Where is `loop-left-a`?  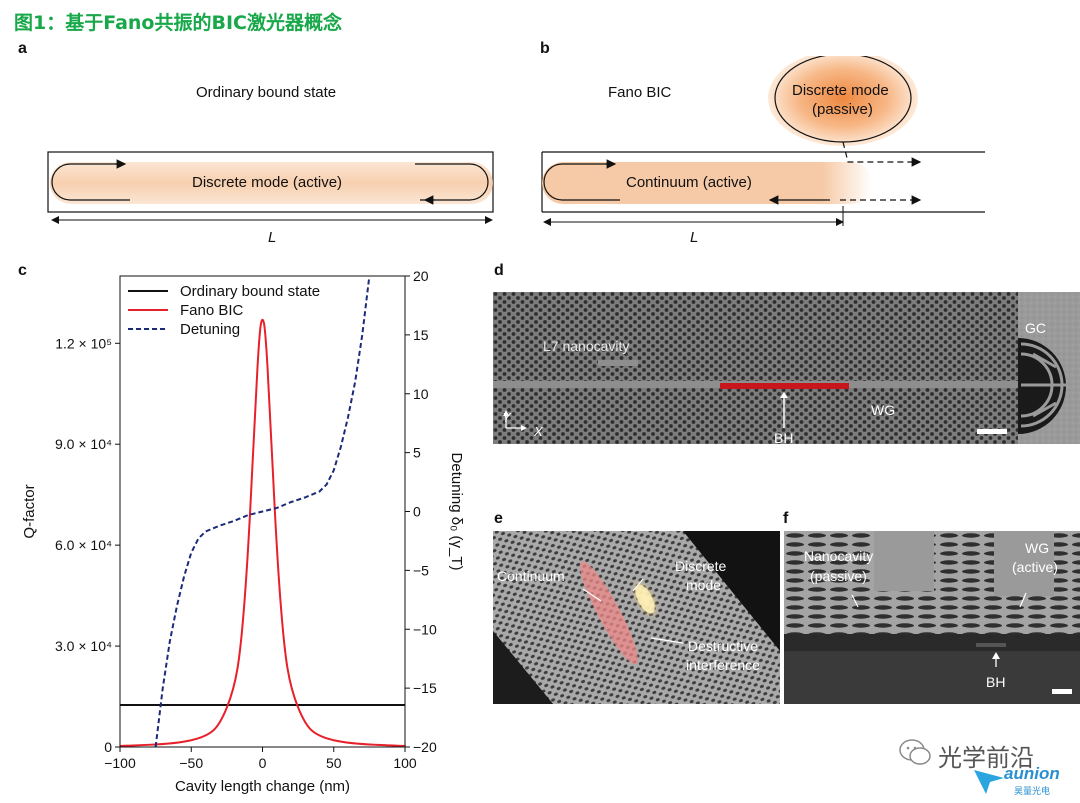
loop-left-a is located at coordinates (90, 182).